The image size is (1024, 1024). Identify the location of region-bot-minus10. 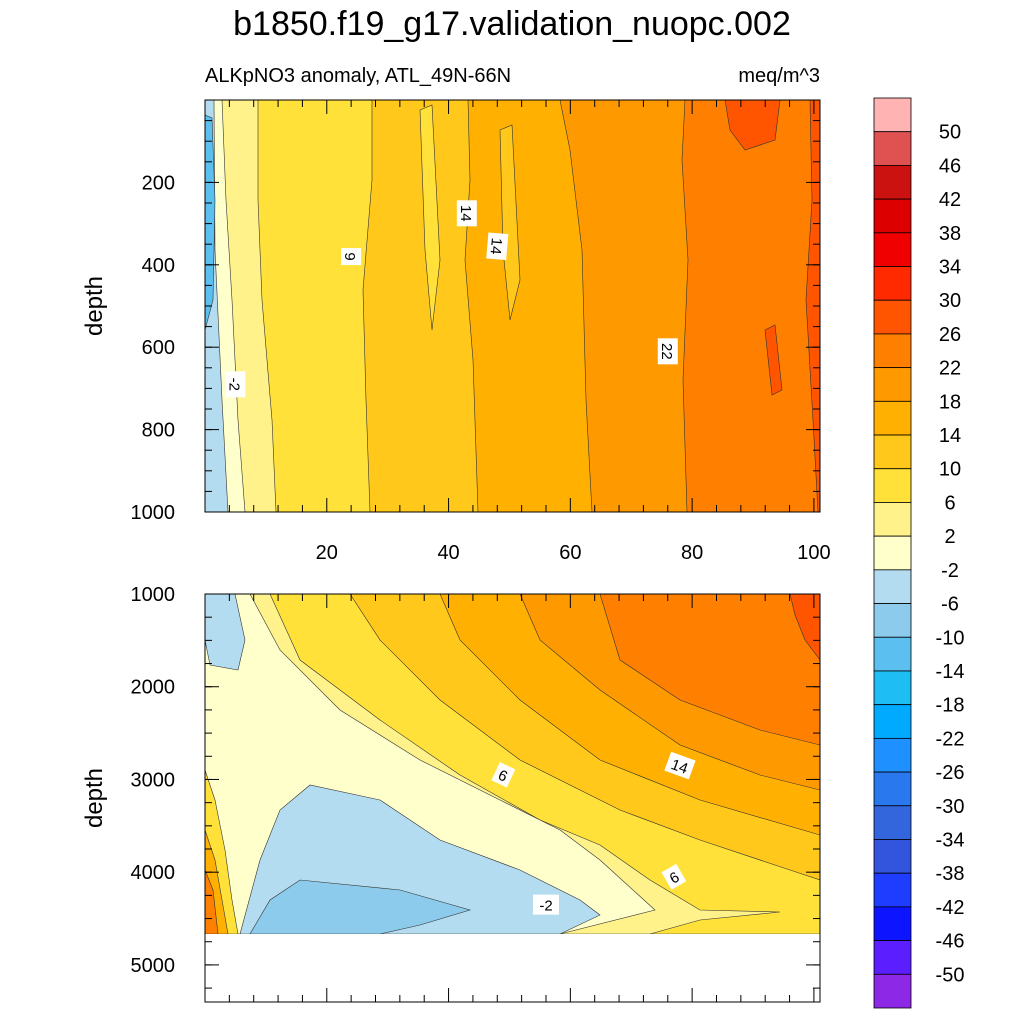
(360, 906).